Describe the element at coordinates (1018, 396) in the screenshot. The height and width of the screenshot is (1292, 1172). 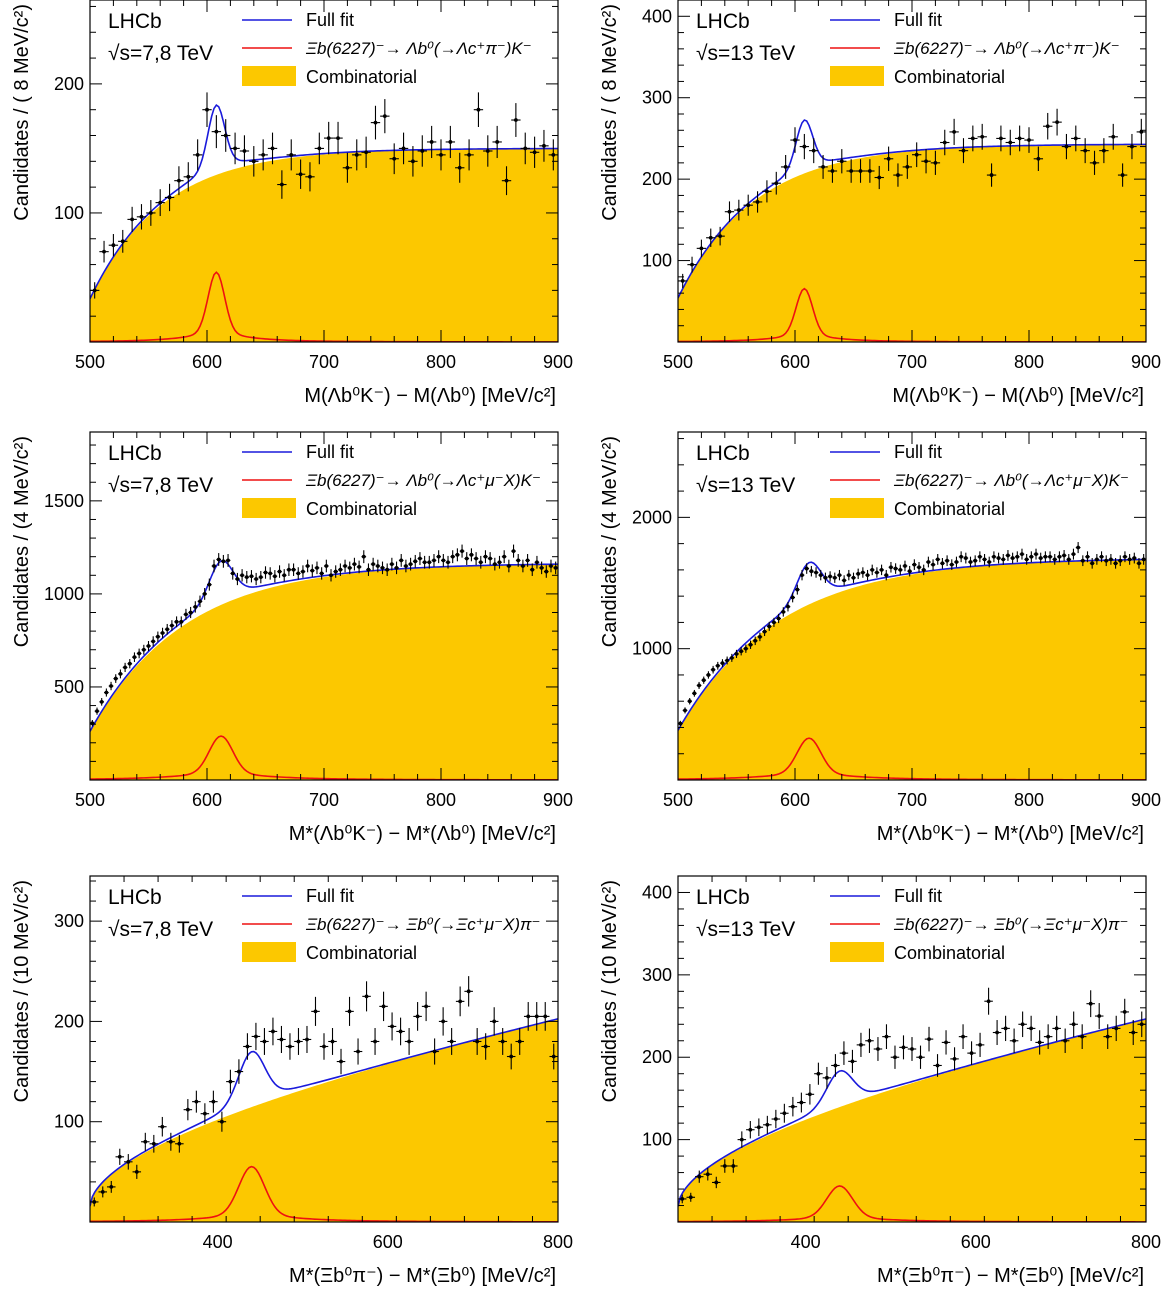
I see `x-axis-label: M(Λb⁰K⁻) − M(Λb⁰) [MeV/c²]` at that location.